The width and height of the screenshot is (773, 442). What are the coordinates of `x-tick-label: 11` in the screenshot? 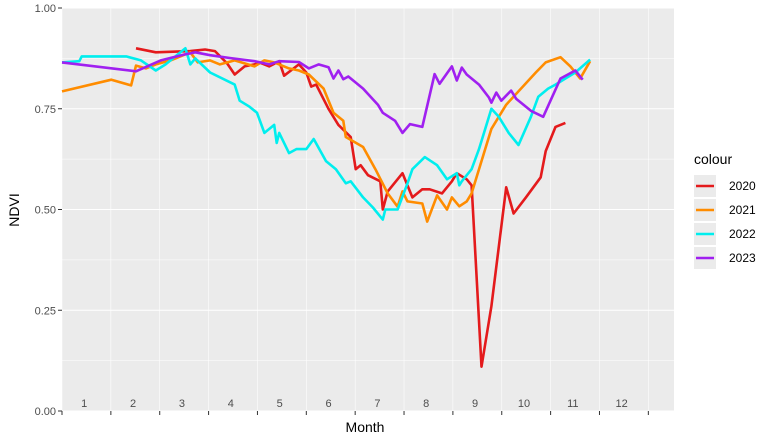 It's located at (572, 404).